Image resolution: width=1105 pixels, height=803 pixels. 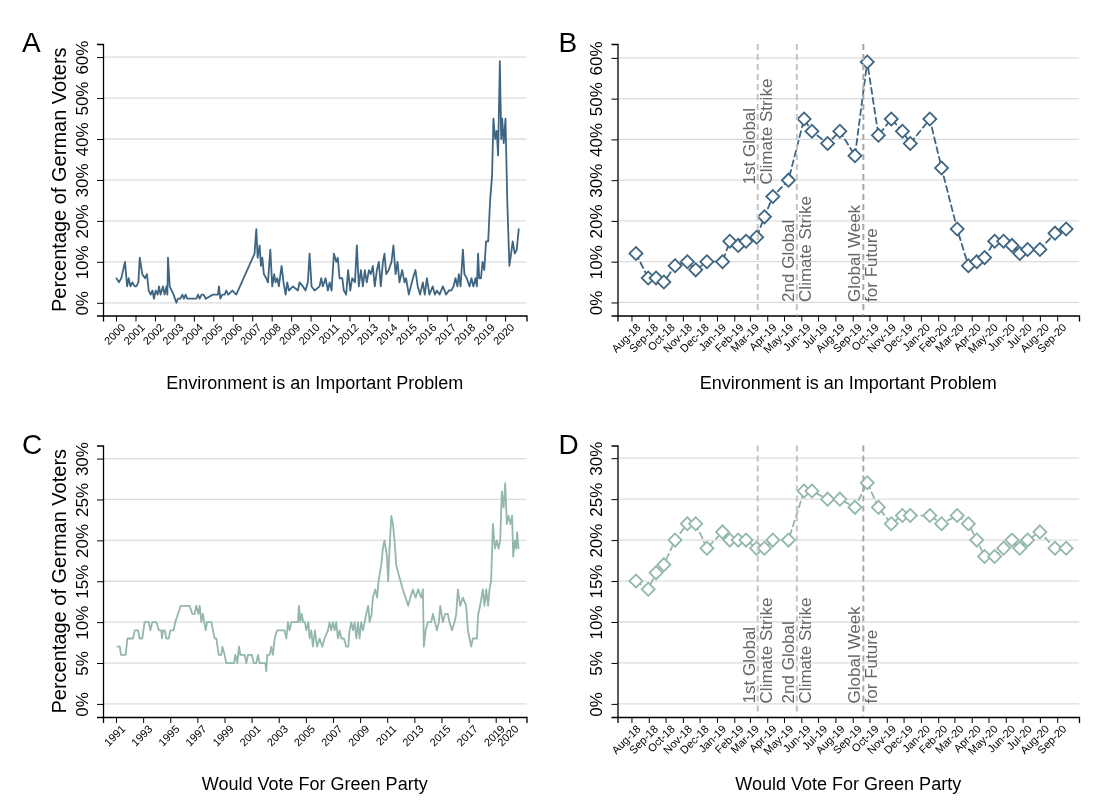 I want to click on chart-title: B, so click(x=568, y=42).